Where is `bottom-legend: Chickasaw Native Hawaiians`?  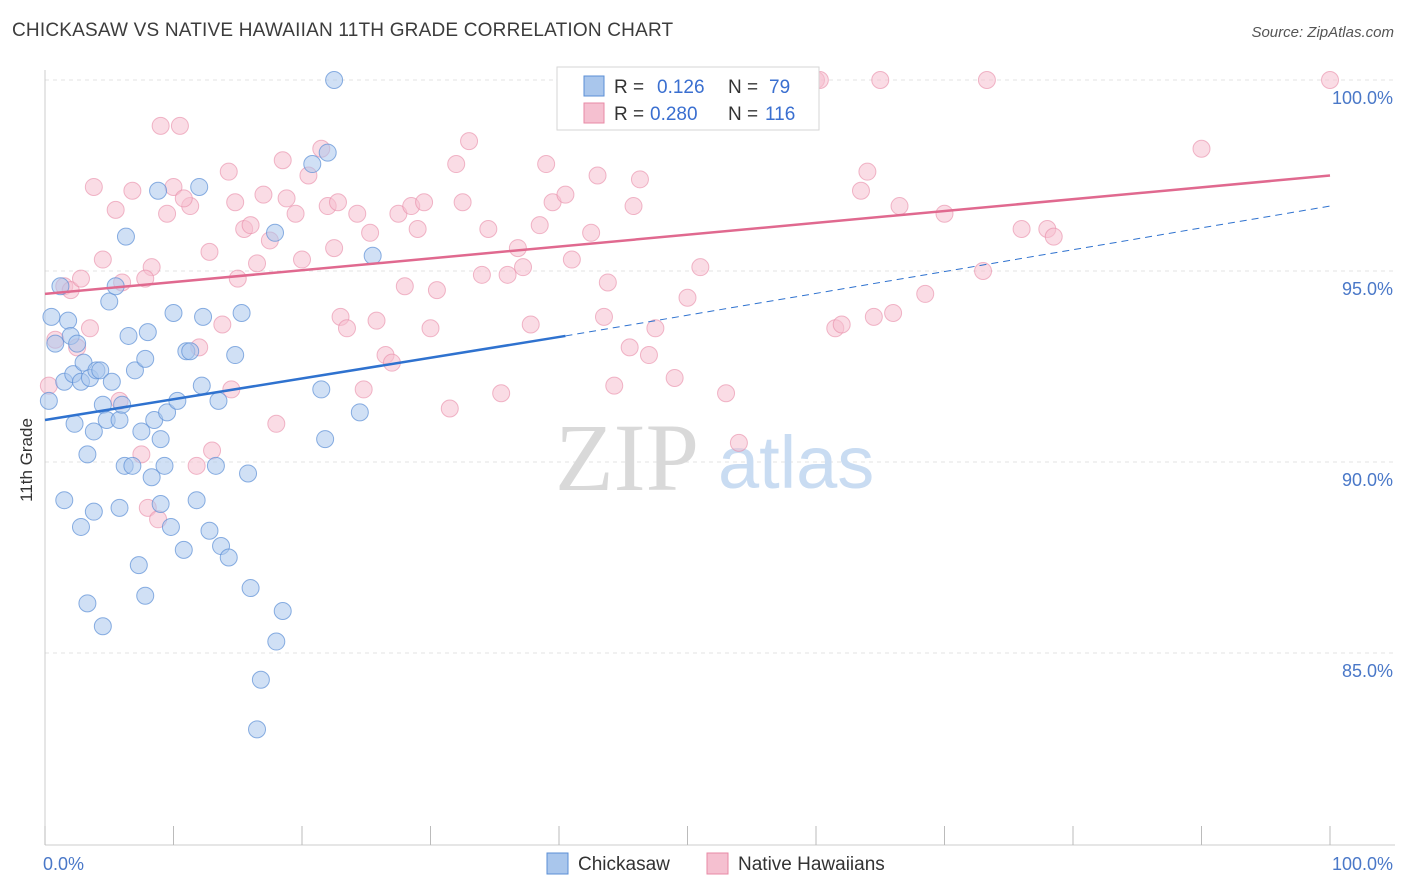 bottom-legend: Chickasaw Native Hawaiians is located at coordinates (715, 863).